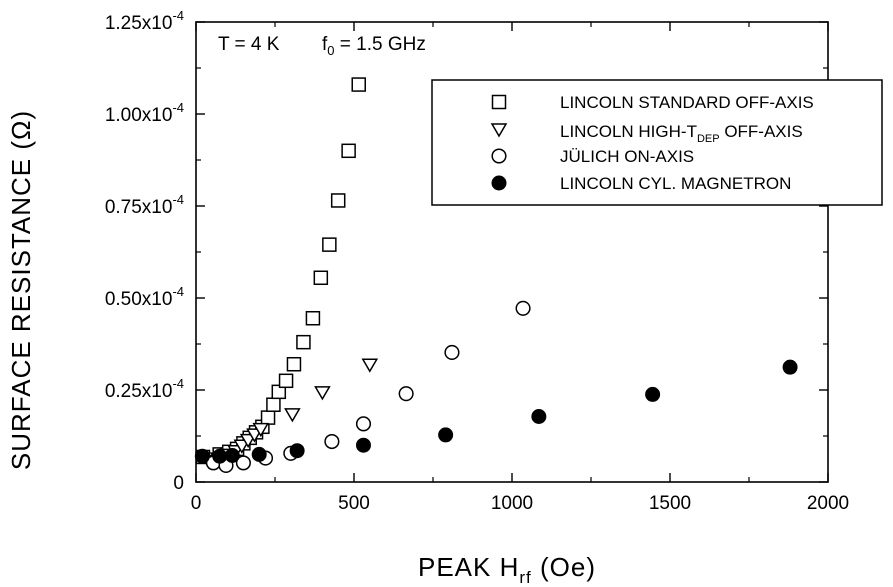 The image size is (893, 587). I want to click on legend-label-lincoln-magnetron: LINCOLN CYL. MAGNETRON, so click(675, 183).